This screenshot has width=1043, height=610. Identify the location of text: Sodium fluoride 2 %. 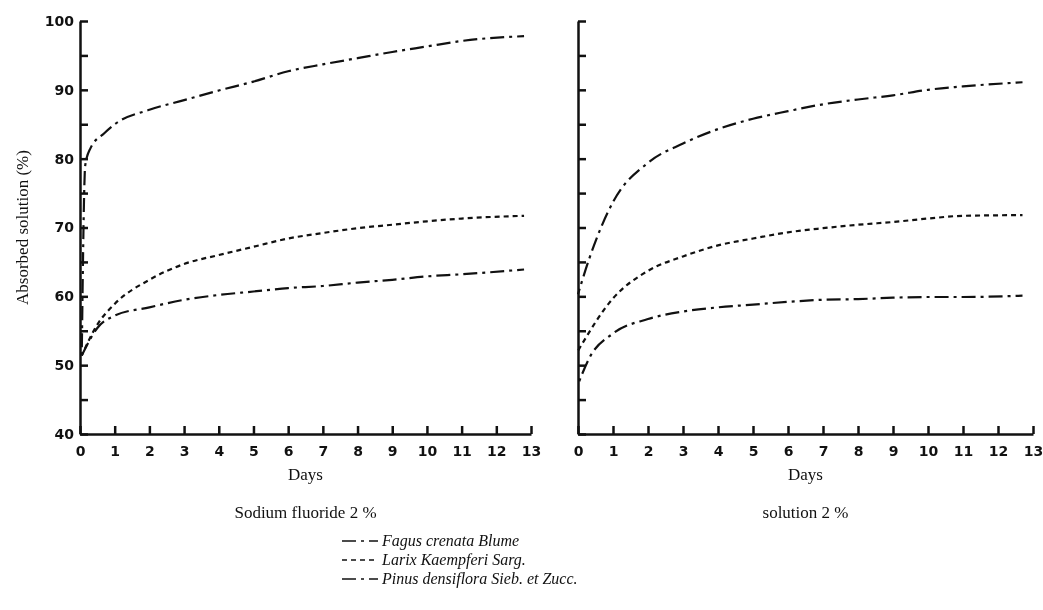
(305, 512).